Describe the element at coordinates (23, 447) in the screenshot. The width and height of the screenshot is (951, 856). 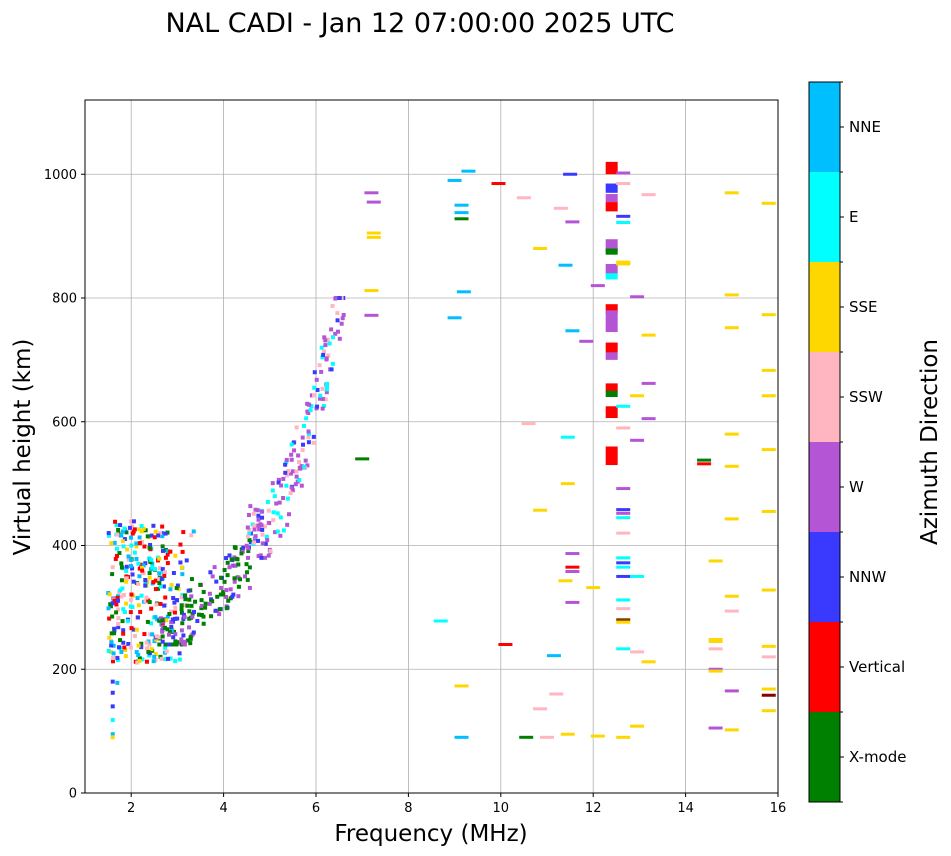
I see `y-axis-label: Virtual height (km)` at that location.